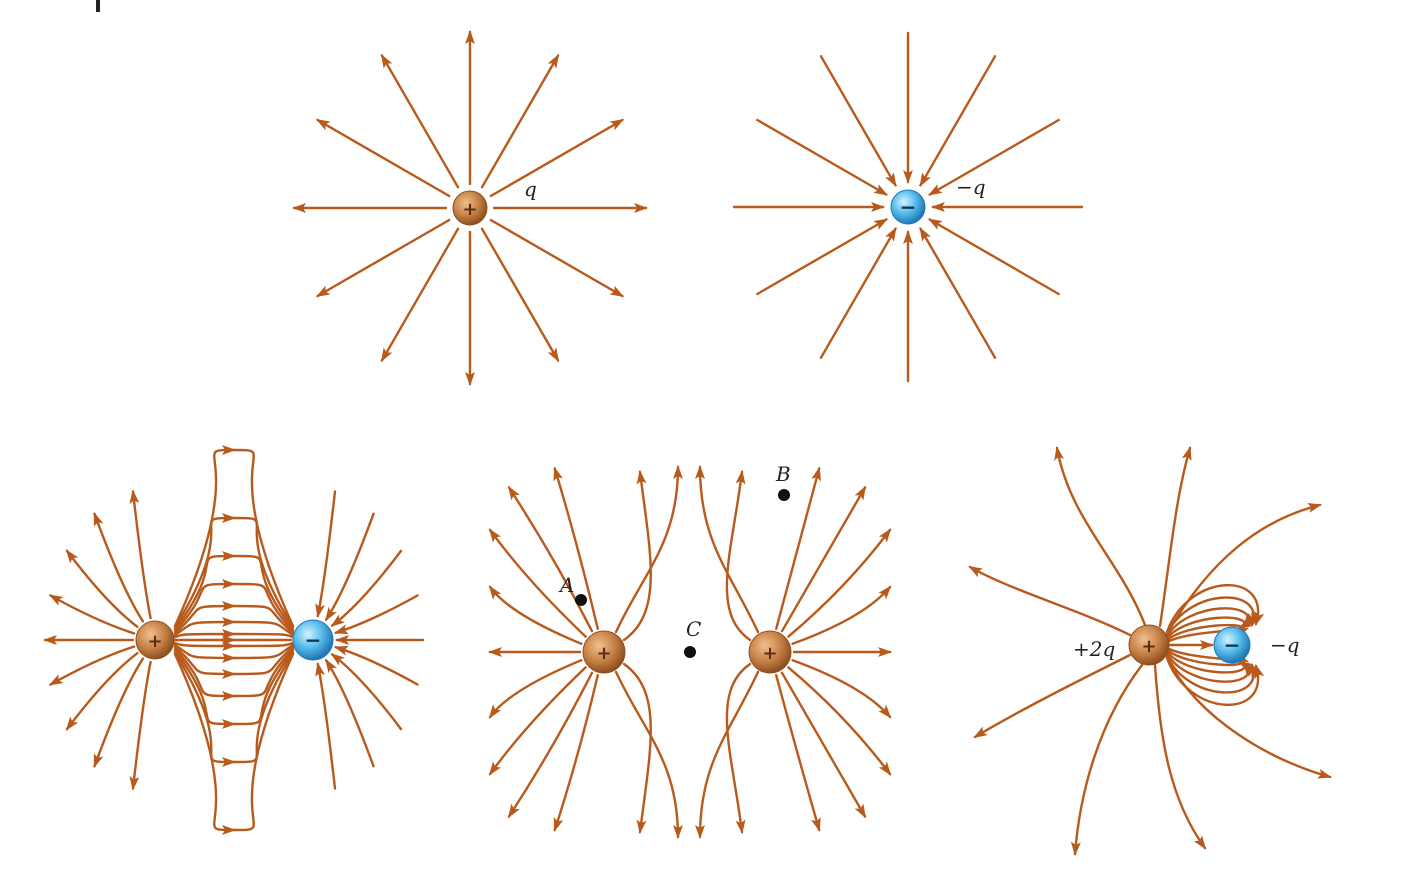 This screenshot has width=1408, height=888. I want to click on dipole-negative-charge: −, so click(313, 640).